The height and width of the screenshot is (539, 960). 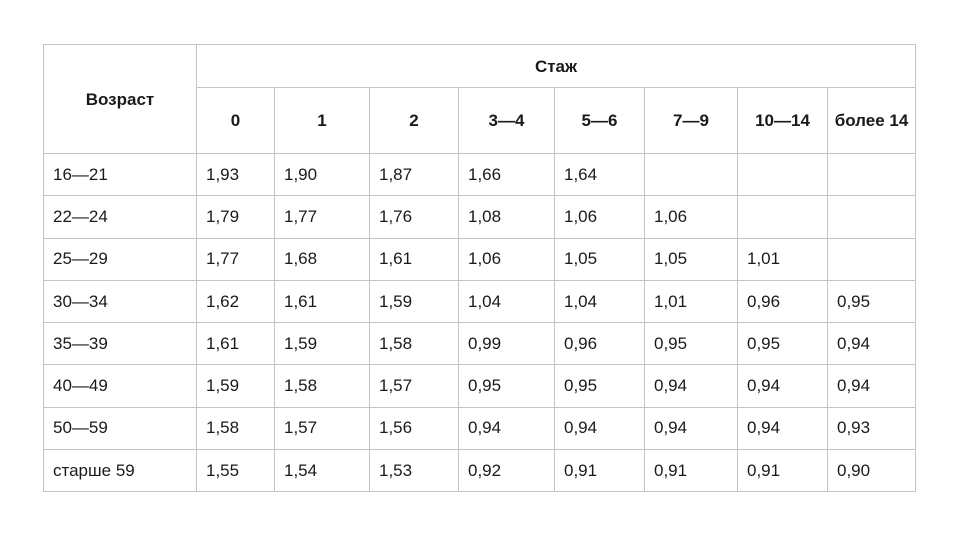 I want to click on age-cell: 25—29, so click(x=120, y=259).